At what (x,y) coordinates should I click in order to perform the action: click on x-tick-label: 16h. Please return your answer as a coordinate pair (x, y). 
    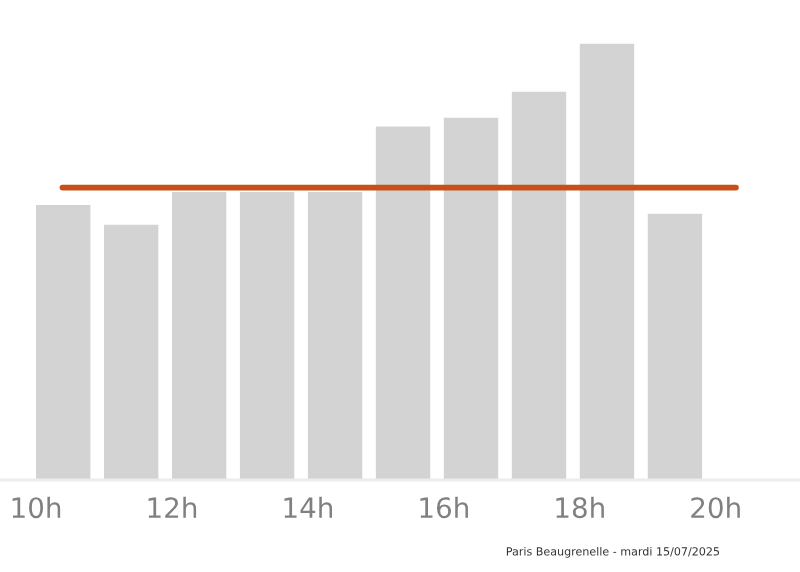
    Looking at the image, I should click on (444, 507).